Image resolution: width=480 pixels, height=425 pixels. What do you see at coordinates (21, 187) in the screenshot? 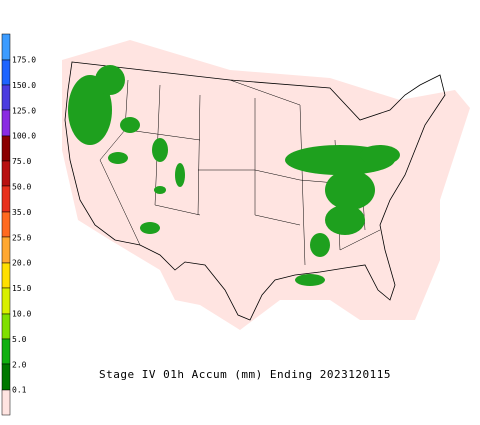
I see `legend-label: 50.0` at bounding box center [21, 187].